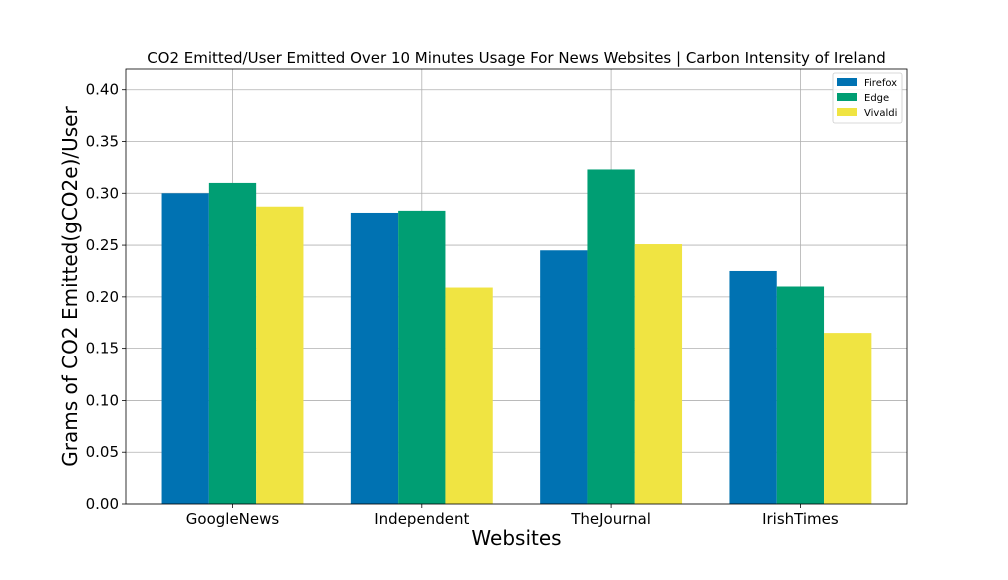  Describe the element at coordinates (610, 519) in the screenshot. I see `x-tick-label: TheJournal` at that location.